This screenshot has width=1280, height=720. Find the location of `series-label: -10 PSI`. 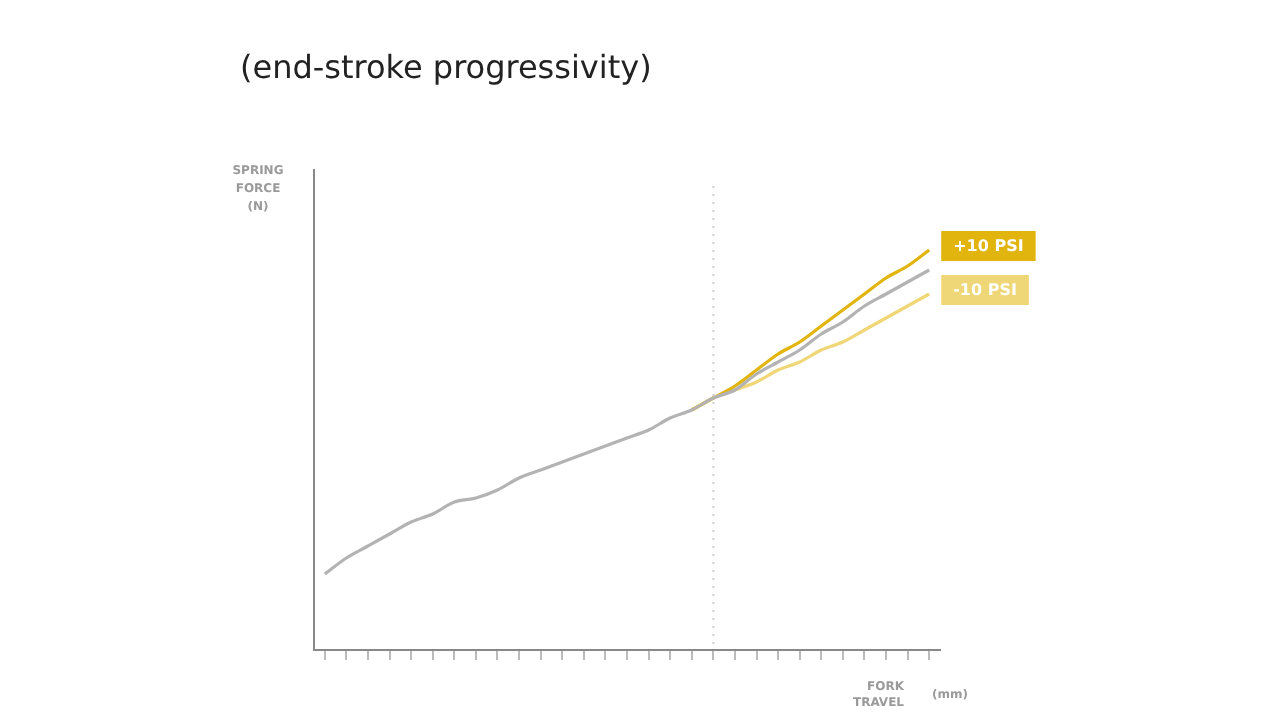

series-label: -10 PSI is located at coordinates (985, 290).